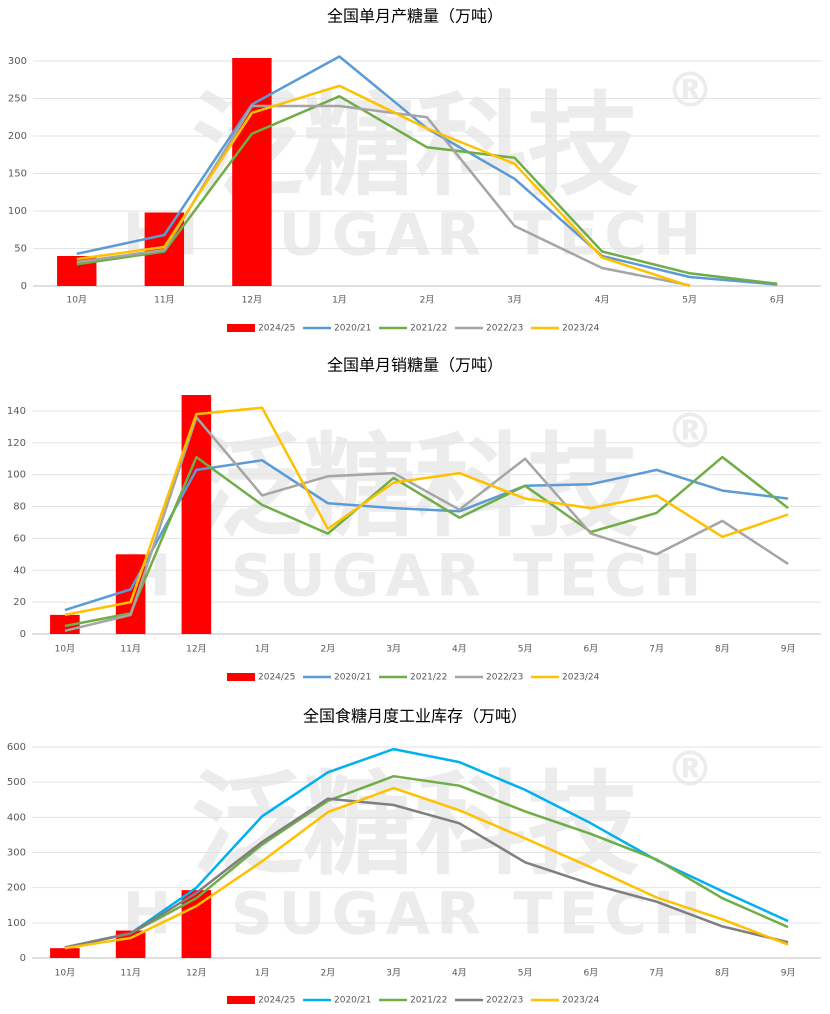 The image size is (830, 1014). What do you see at coordinates (17, 99) in the screenshot?
I see `y-tick-label: 250` at bounding box center [17, 99].